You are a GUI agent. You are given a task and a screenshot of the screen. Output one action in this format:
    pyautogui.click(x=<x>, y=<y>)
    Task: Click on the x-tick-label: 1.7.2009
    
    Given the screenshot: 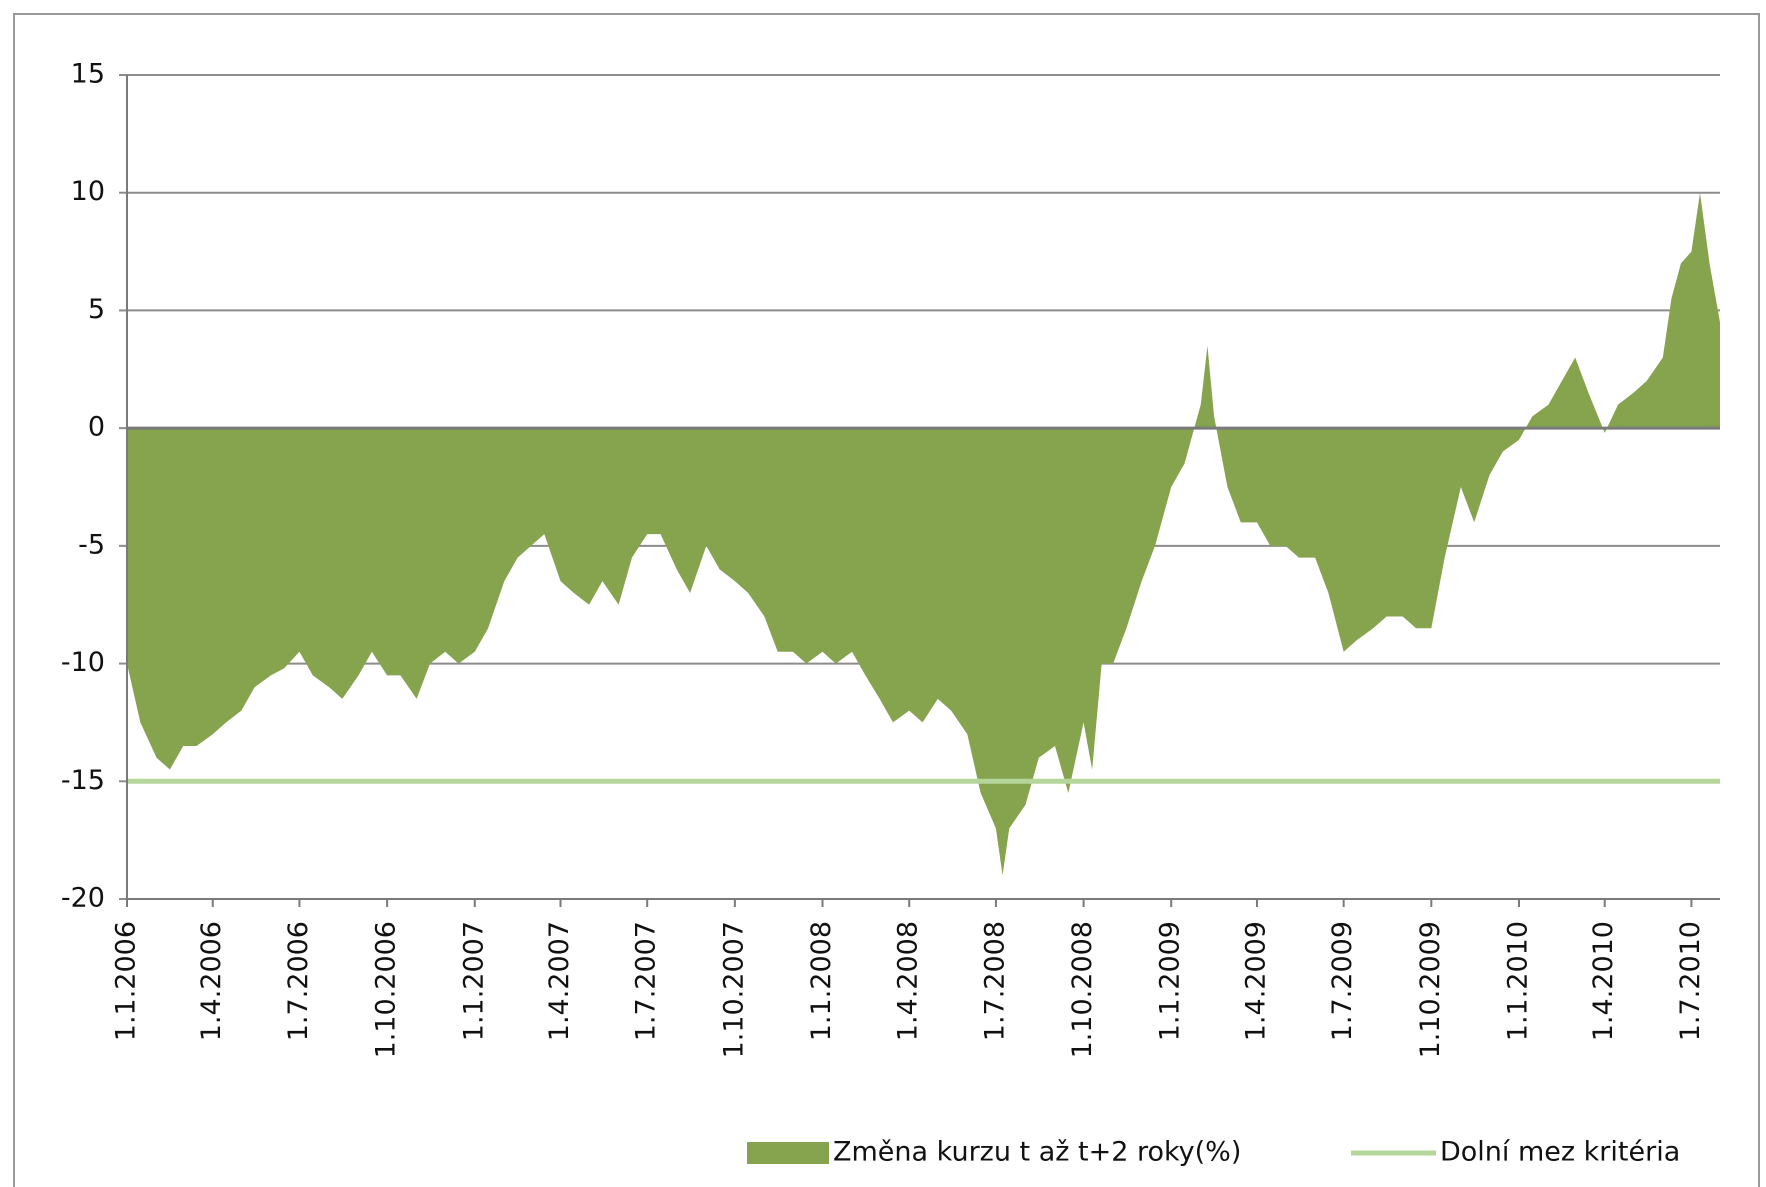 What is the action you would take?
    pyautogui.click(x=1342, y=981)
    